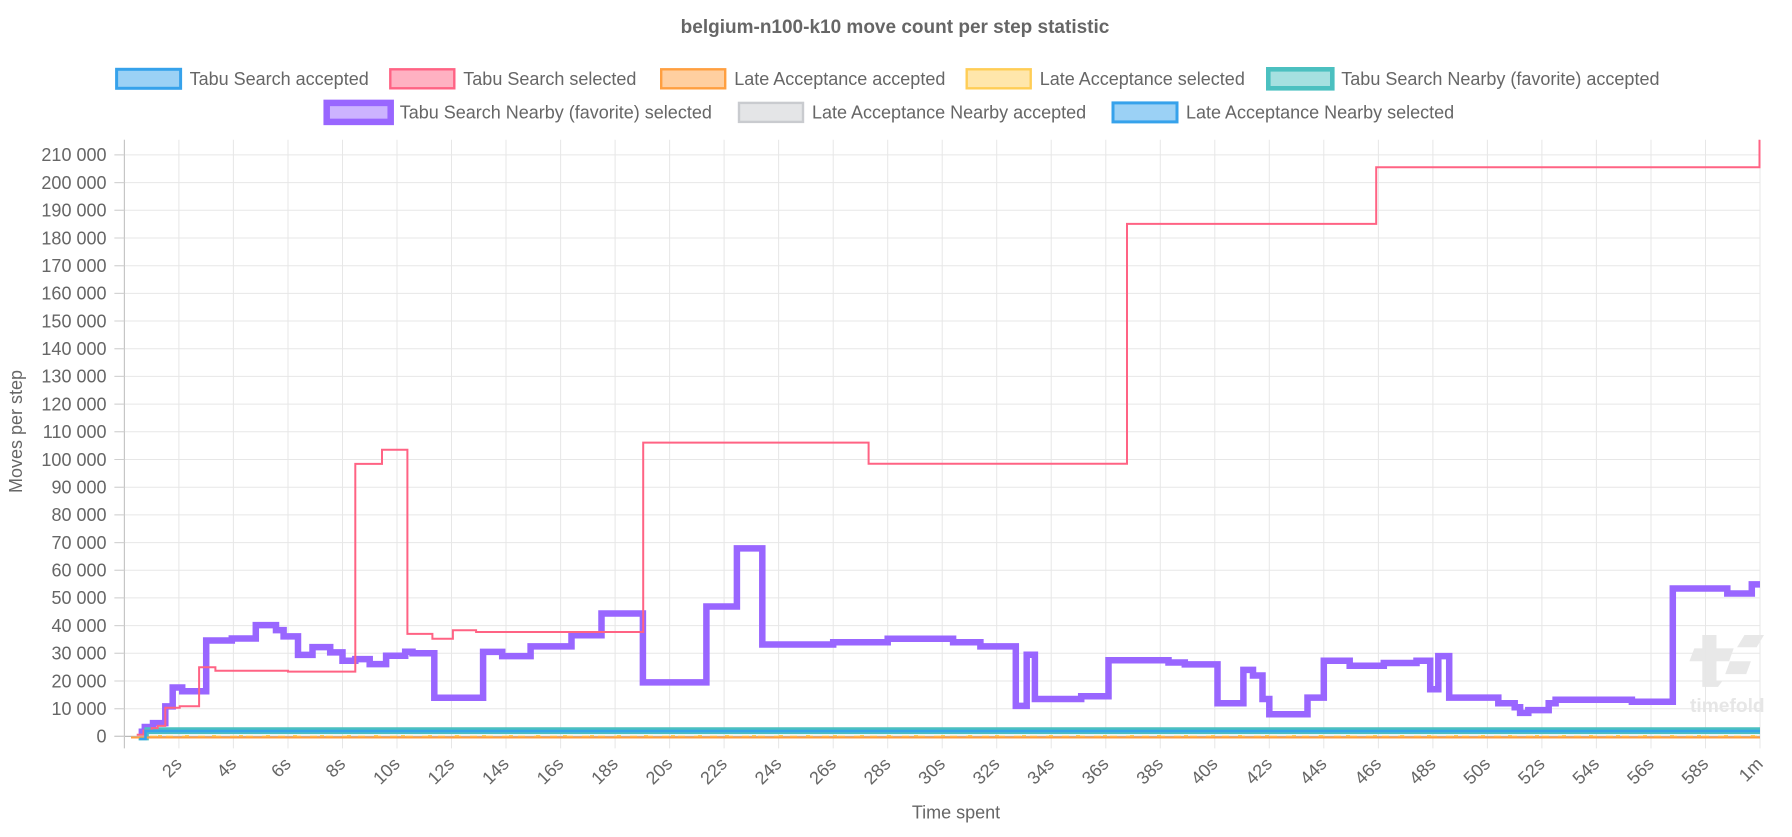 This screenshot has height=837, width=1792. Describe the element at coordinates (73, 404) in the screenshot. I see `svg-text: 120 000` at that location.